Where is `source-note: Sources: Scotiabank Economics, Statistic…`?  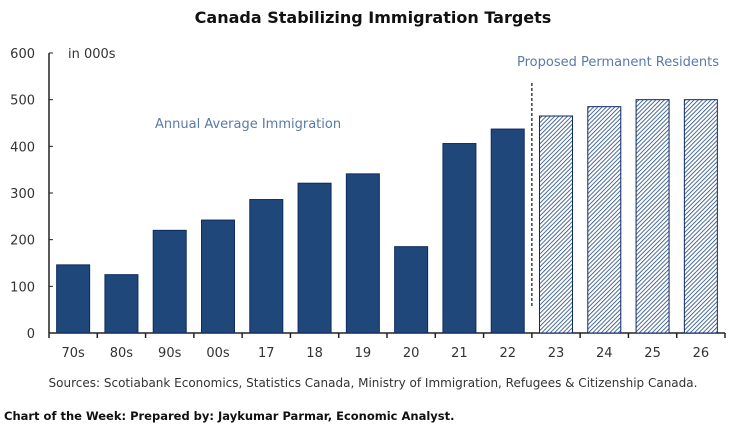 source-note: Sources: Scotiabank Economics, Statistic… is located at coordinates (373, 383).